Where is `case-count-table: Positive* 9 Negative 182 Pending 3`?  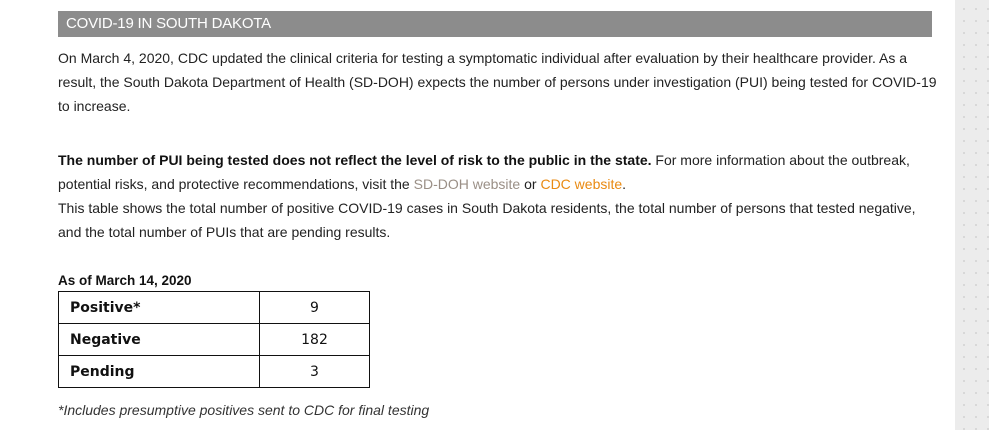
case-count-table: Positive* 9 Negative 182 Pending 3 is located at coordinates (214, 339).